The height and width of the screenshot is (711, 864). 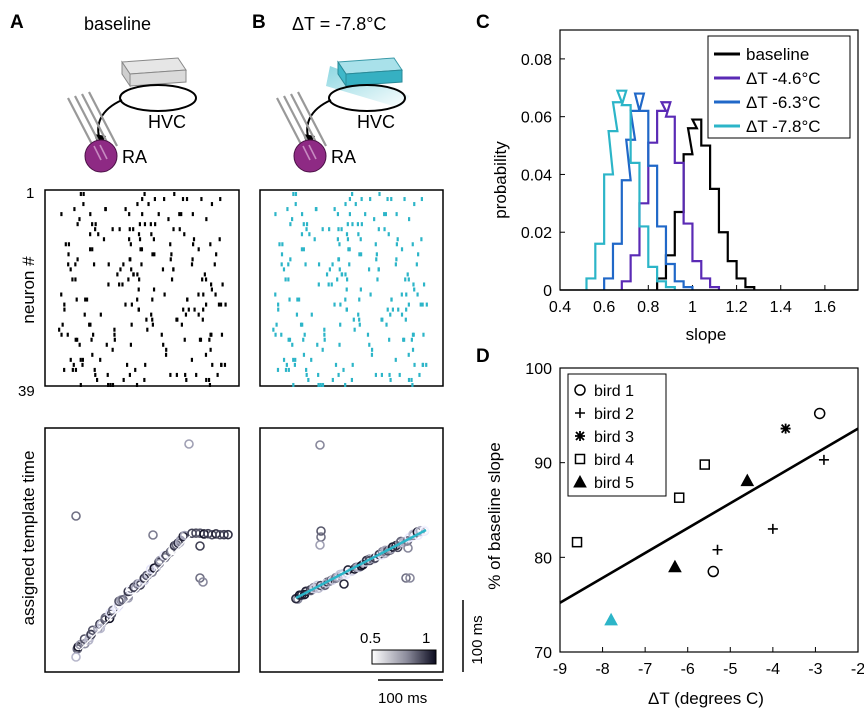 I want to click on chart-c-ytick: 0, so click(x=547, y=291).